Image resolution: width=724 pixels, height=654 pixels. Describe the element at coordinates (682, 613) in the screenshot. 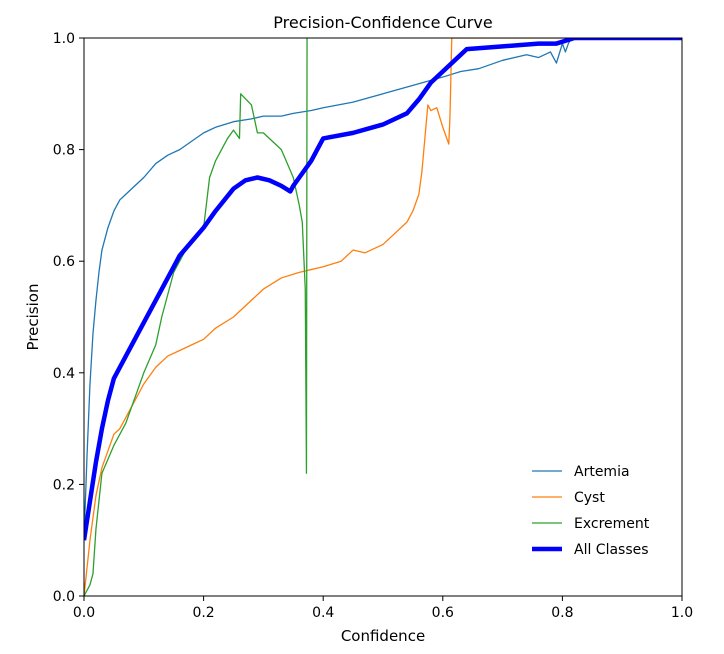

I see `x-tick-label: 1.0` at that location.